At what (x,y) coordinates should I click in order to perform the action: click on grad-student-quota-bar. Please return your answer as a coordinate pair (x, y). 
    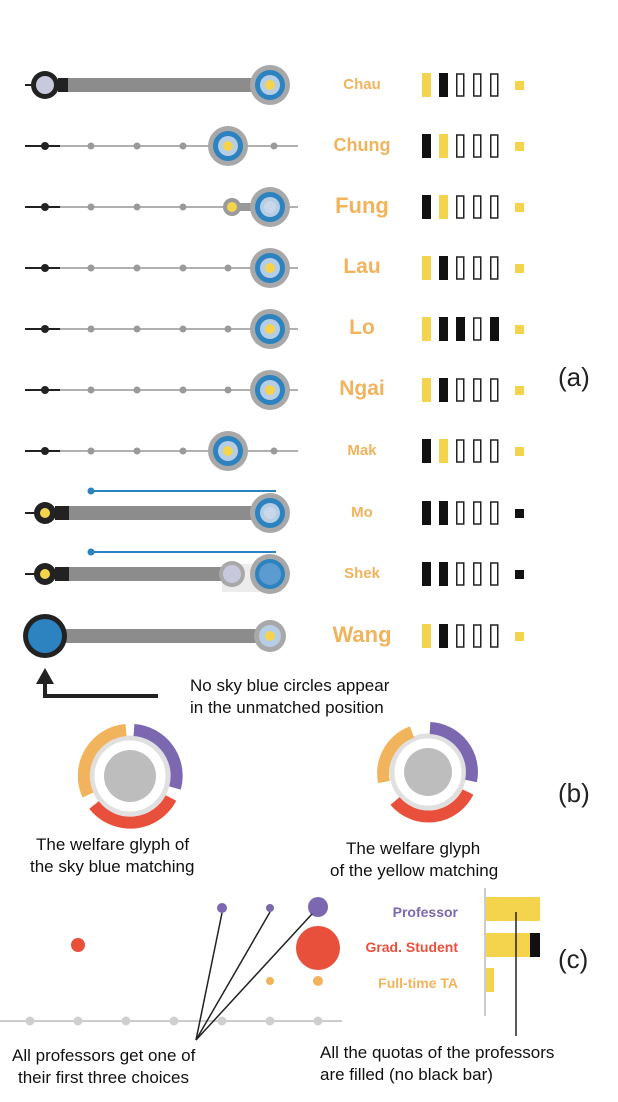
    Looking at the image, I should click on (508, 945).